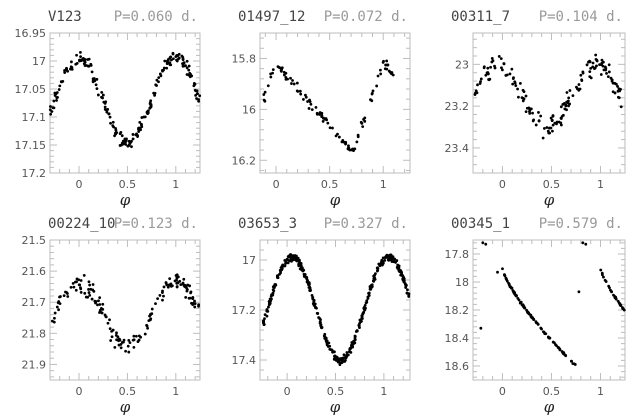 The width and height of the screenshot is (628, 420). Describe the element at coordinates (34, 364) in the screenshot. I see `y-tick-label: 21.9` at that location.